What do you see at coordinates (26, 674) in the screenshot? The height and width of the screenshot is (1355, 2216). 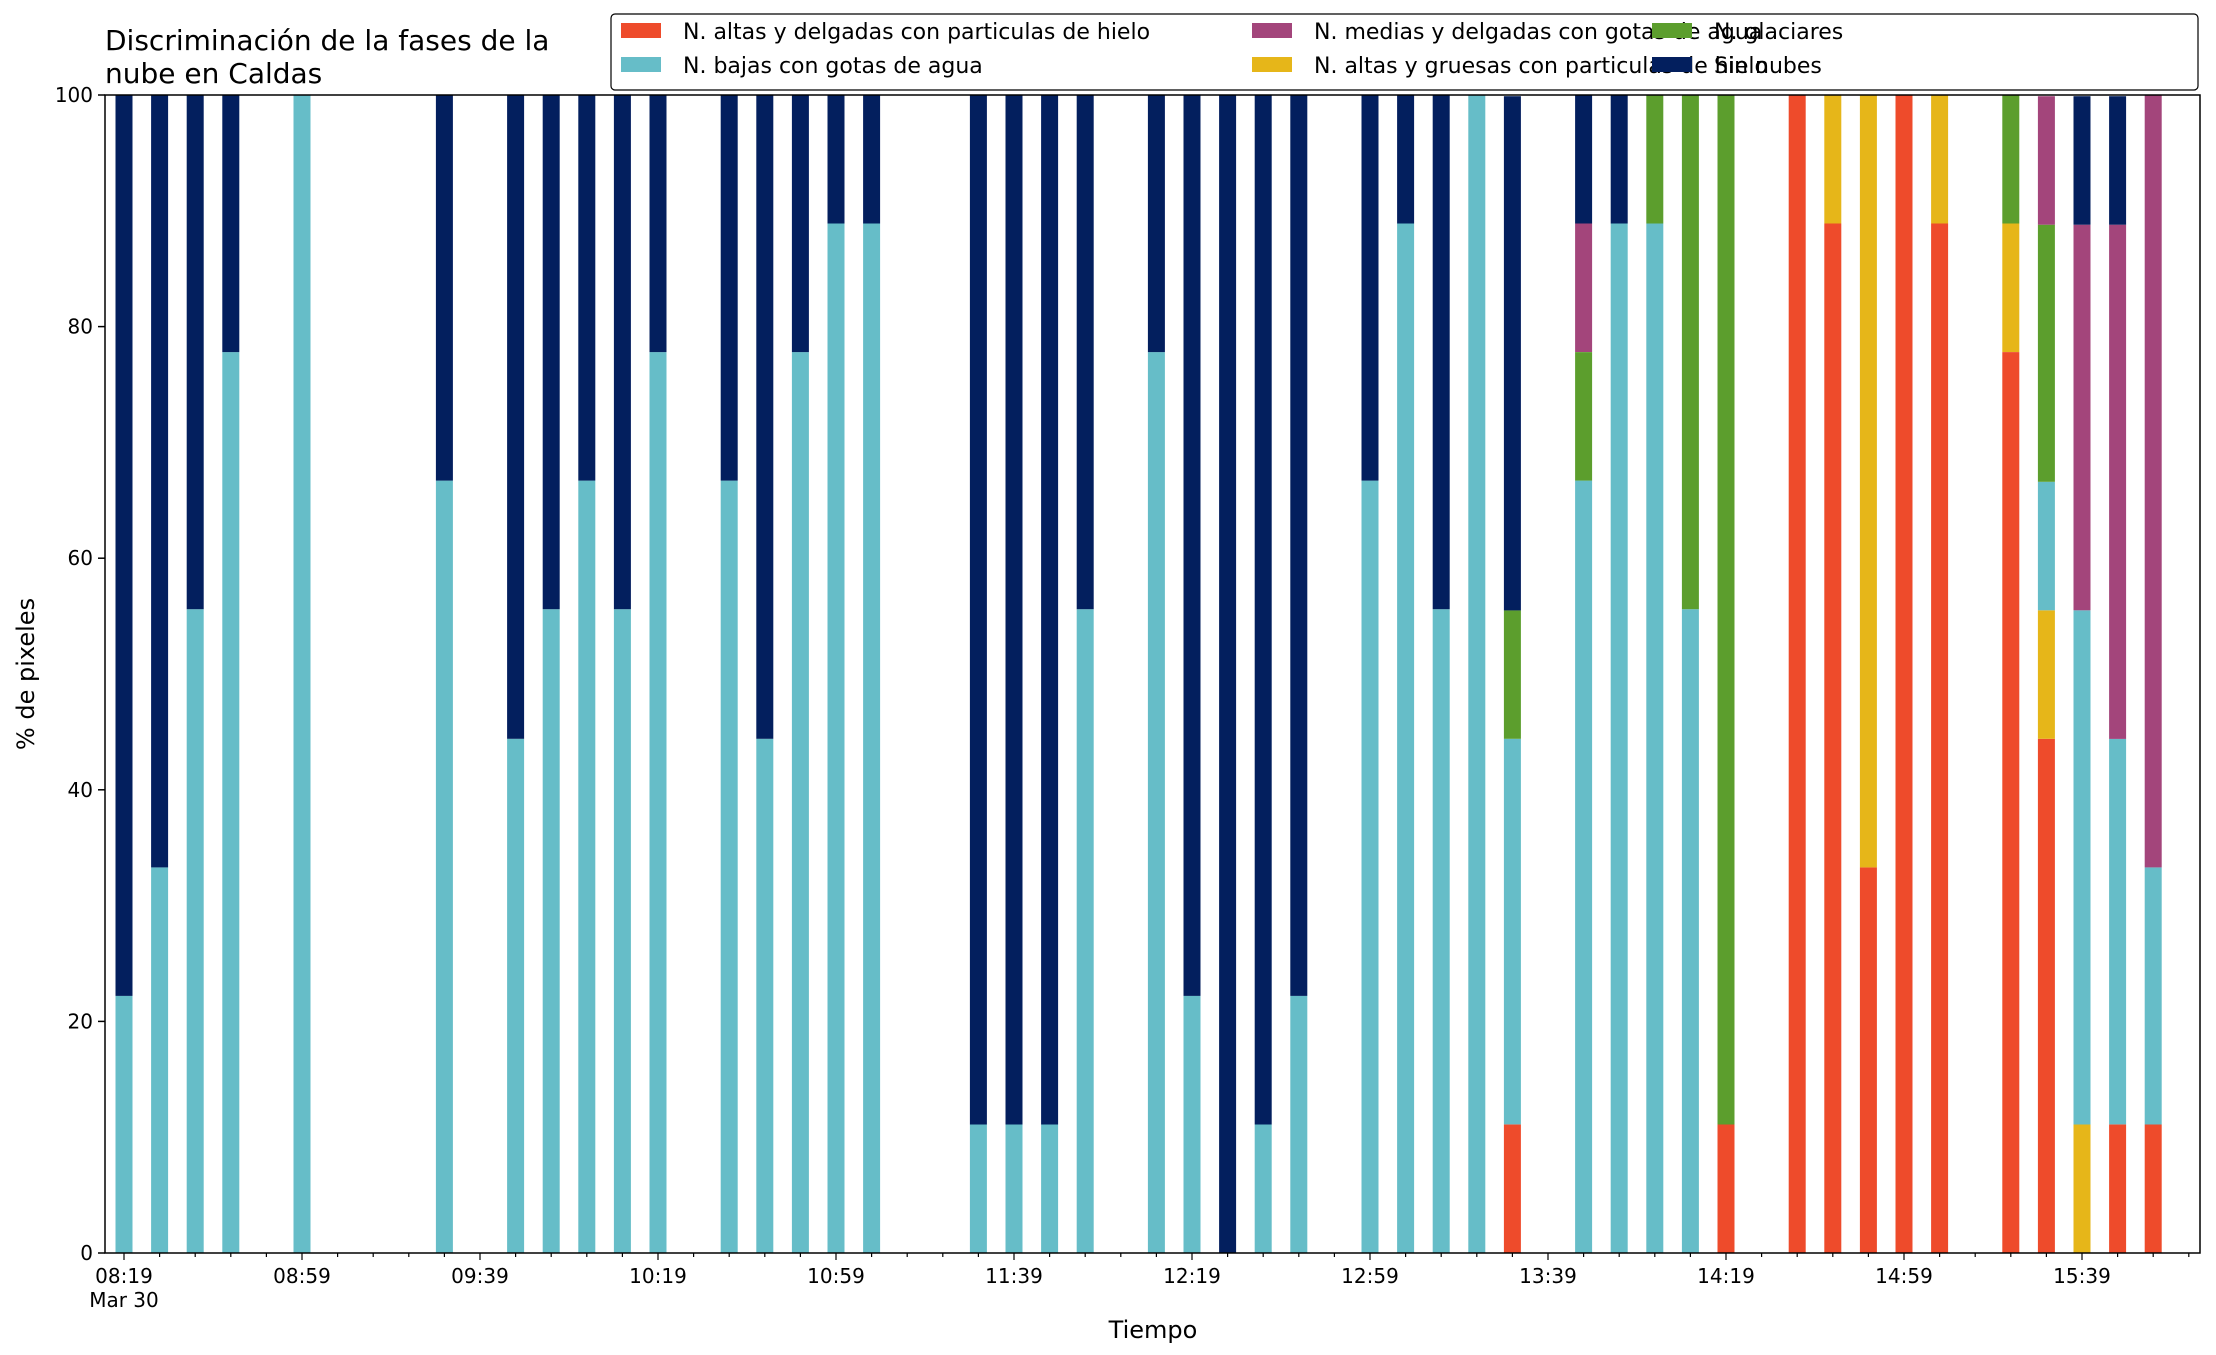 I see `y-axis-label: % de pixeles` at bounding box center [26, 674].